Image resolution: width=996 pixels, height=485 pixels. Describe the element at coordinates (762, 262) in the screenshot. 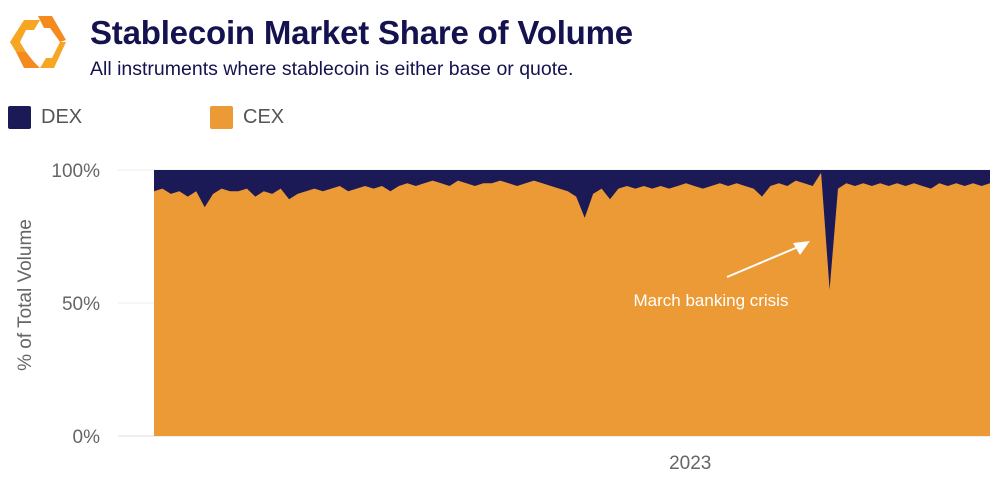

I see `annotation-arrow` at that location.